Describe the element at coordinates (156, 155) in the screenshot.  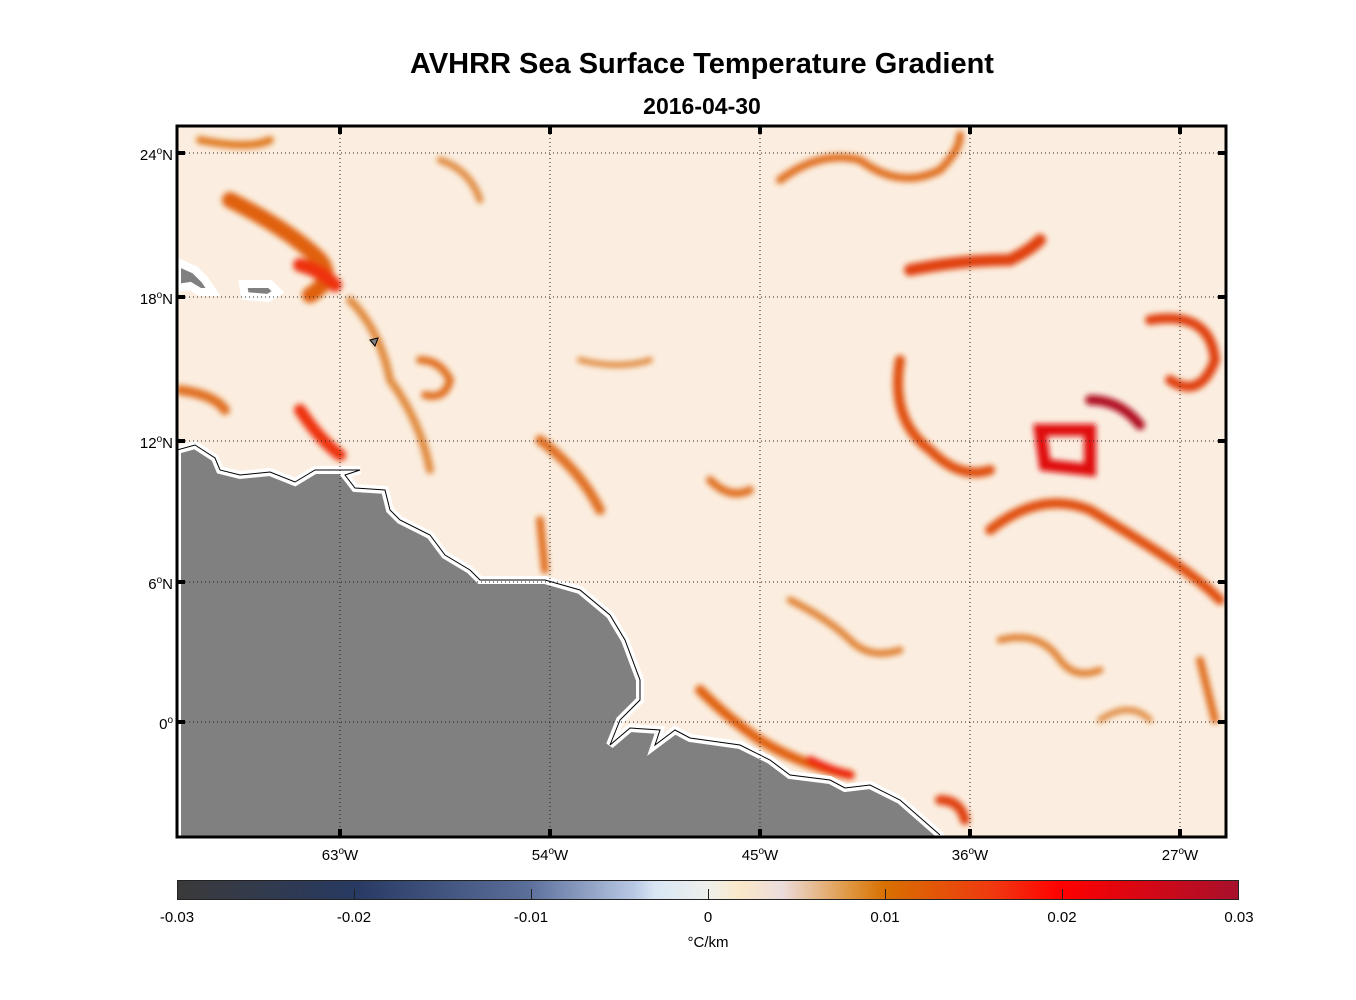
I see `lat-tick-label: 24oN` at that location.